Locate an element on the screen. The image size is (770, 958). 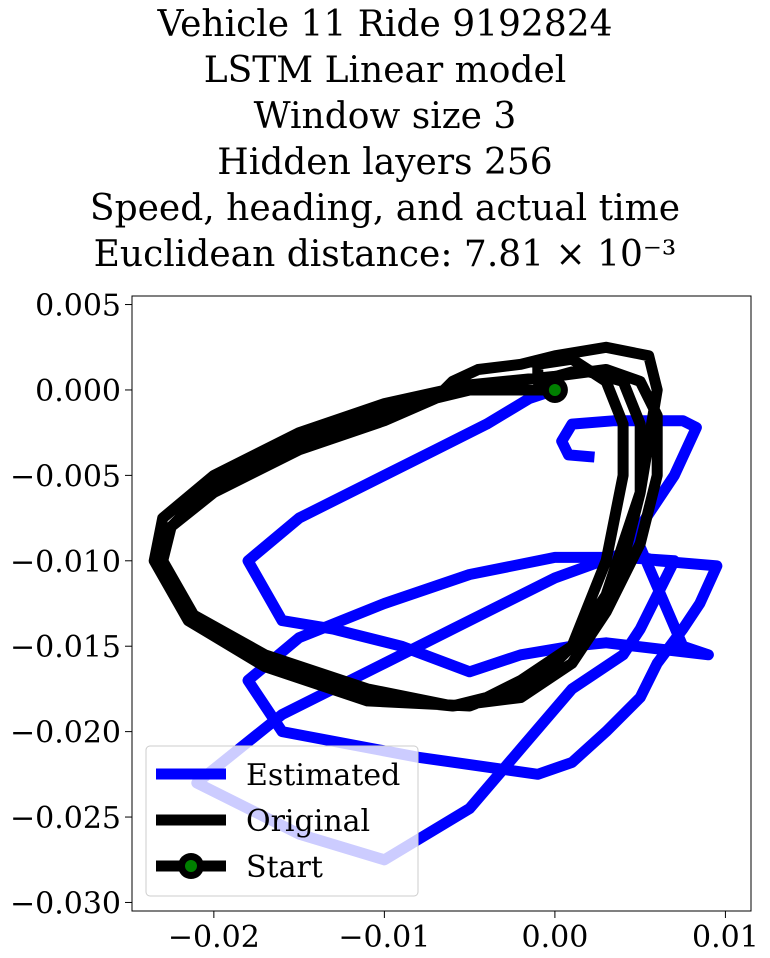
y-tick-label: −0.025 is located at coordinates (65, 818).